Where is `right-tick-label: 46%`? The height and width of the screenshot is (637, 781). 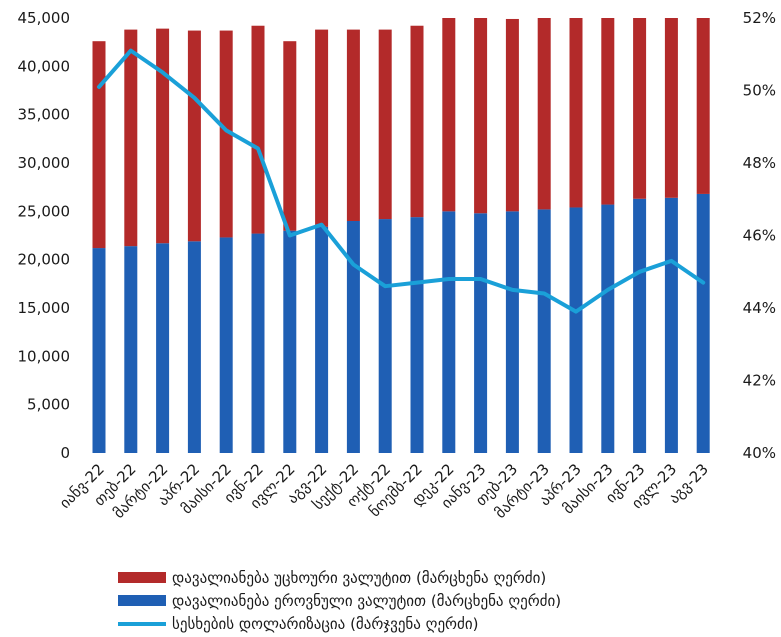
right-tick-label: 46% is located at coordinates (759, 236).